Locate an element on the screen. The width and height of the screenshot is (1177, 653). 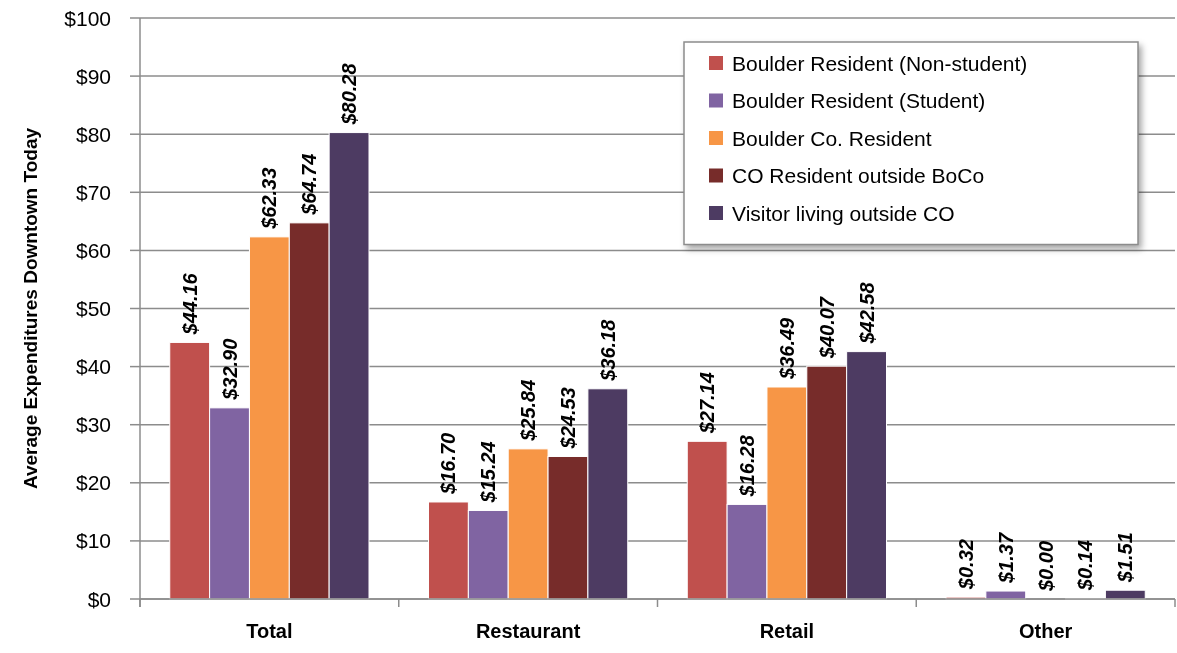
x-tick-label: Restaurant is located at coordinates (528, 631).